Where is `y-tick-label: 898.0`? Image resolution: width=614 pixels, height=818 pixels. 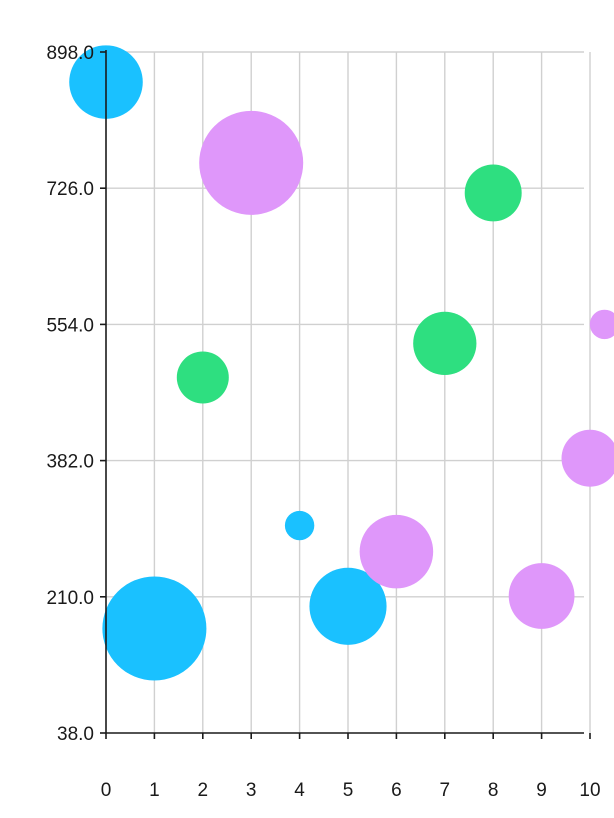 y-tick-label: 898.0 is located at coordinates (70, 53).